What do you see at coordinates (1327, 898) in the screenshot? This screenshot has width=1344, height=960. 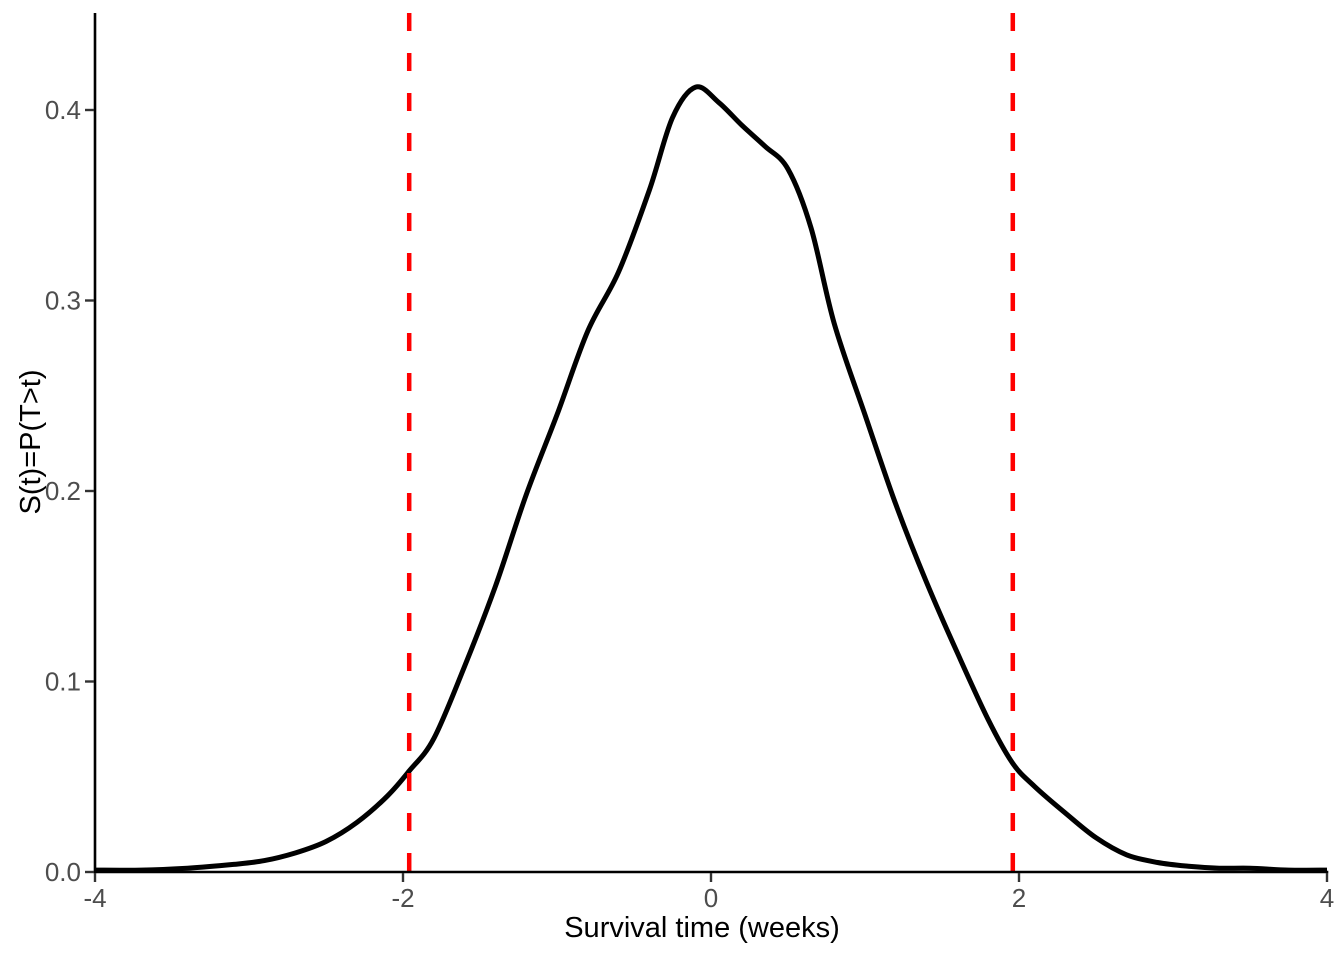 I see `x-tick-label: 4` at bounding box center [1327, 898].